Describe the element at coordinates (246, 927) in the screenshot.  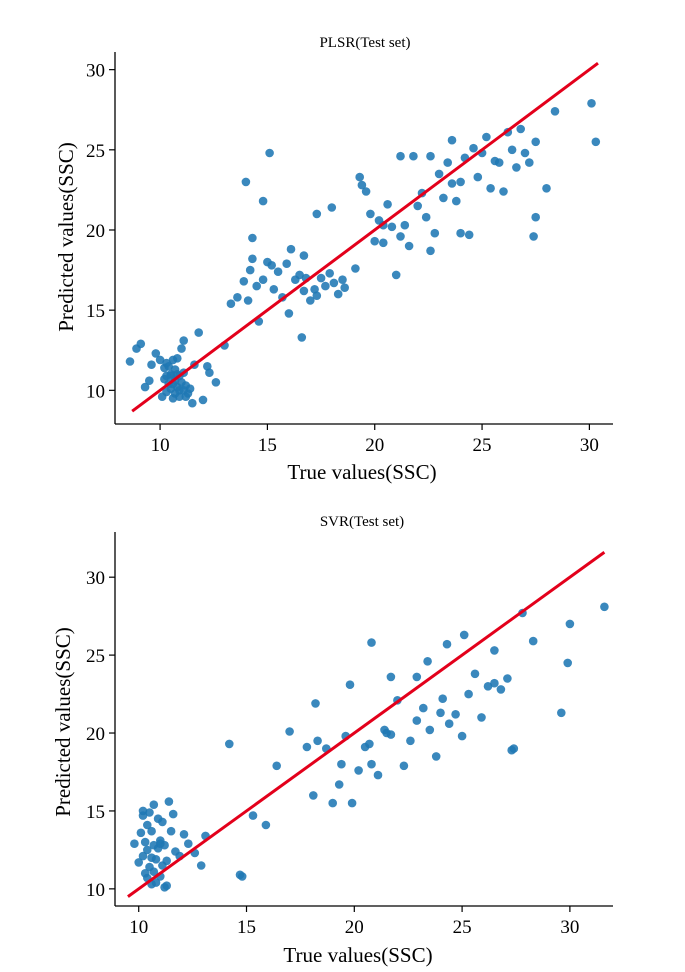
I see `svr-x-tick-label: 15` at that location.